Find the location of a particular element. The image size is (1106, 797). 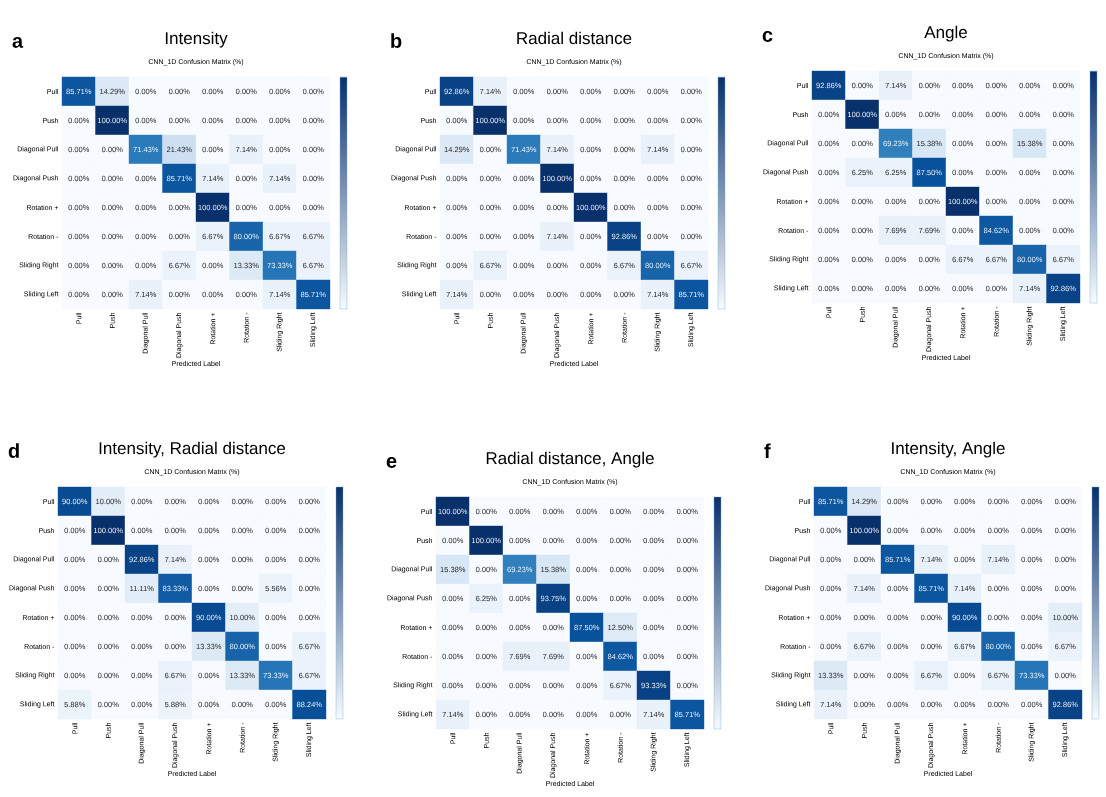

chart-title: Intensity, Radial distance is located at coordinates (192, 449).